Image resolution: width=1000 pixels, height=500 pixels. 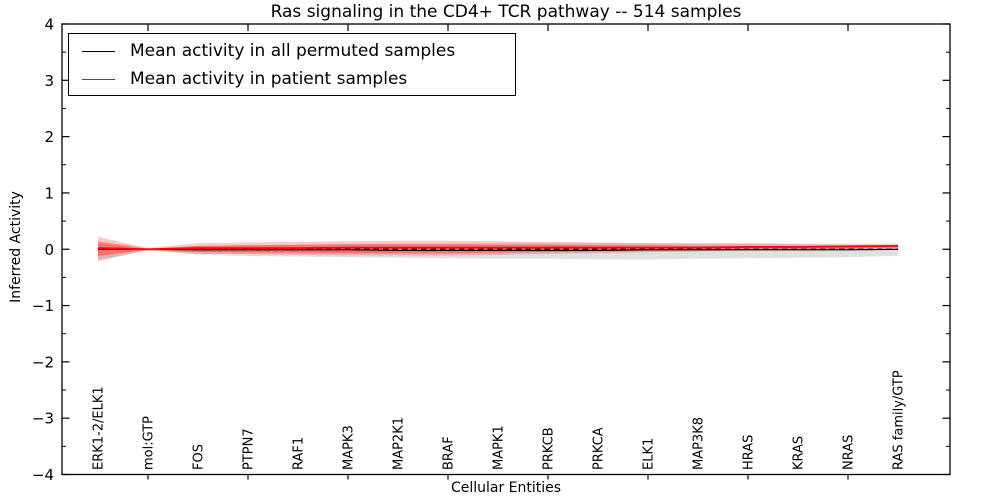 I want to click on x-tick-label: MAPK3, so click(x=349, y=447).